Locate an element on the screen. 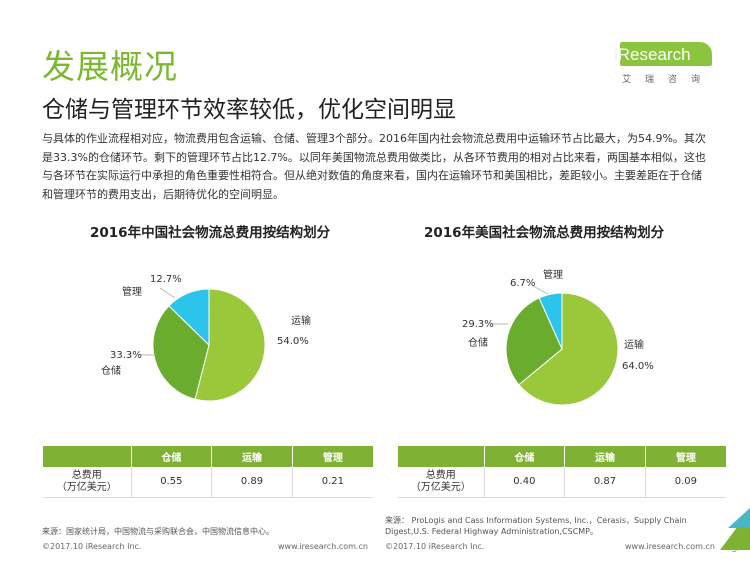 This screenshot has height=563, width=750. footer-url-right: www.iresearch.com.cn is located at coordinates (670, 546).